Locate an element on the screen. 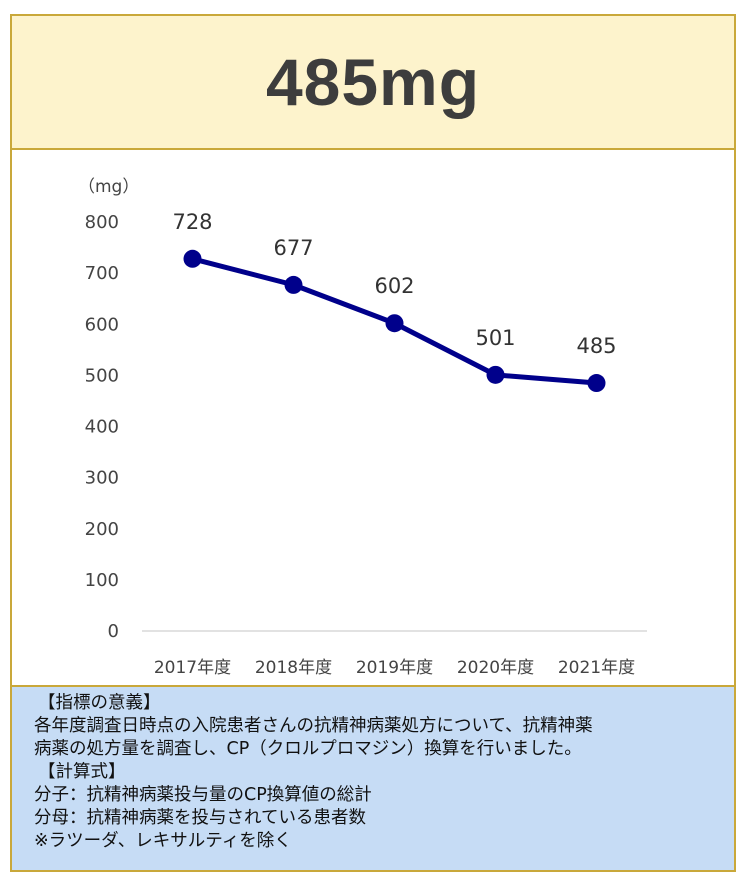  y-axis-unit-label: （mg） is located at coordinates (108, 187).